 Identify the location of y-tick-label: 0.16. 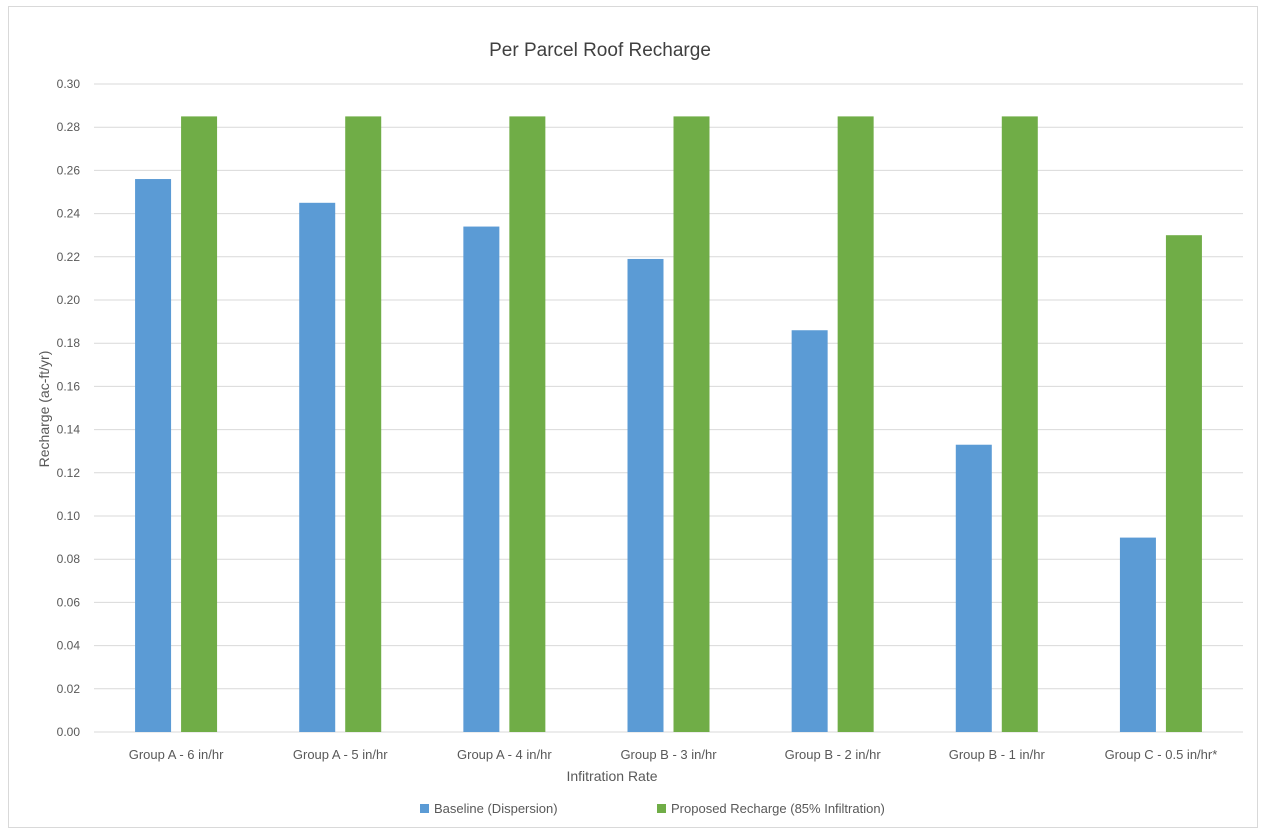
(69, 386).